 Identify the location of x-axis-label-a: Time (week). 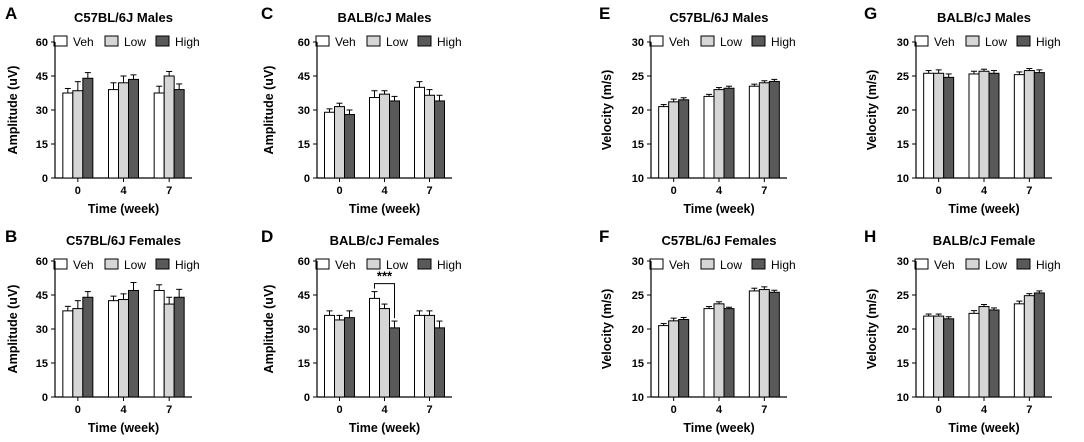
(123, 209).